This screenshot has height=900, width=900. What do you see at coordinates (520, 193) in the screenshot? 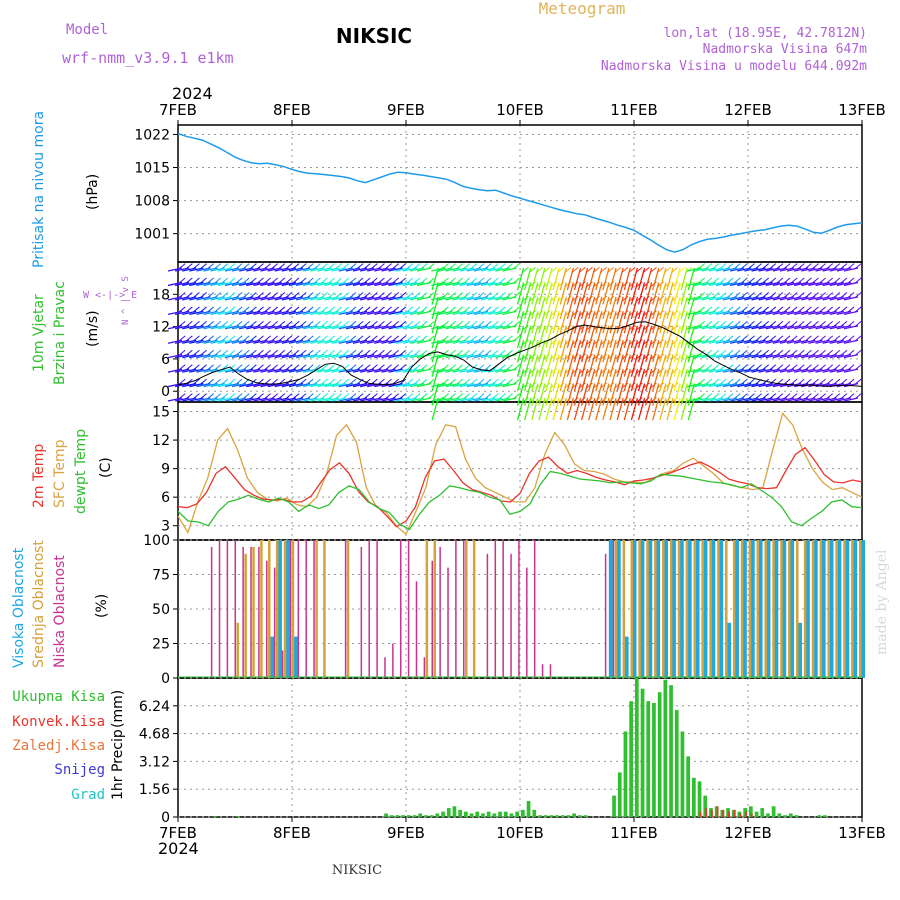
I see `panel-frame` at bounding box center [520, 193].